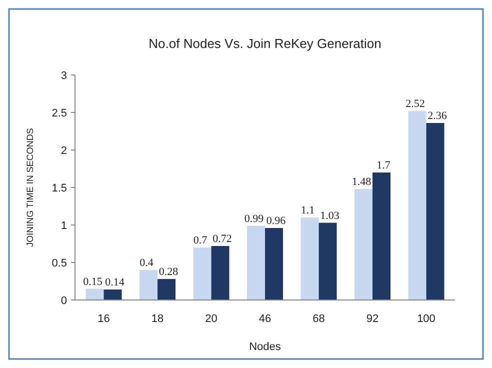 Image resolution: width=492 pixels, height=368 pixels. What do you see at coordinates (265, 319) in the screenshot?
I see `x-tick-label: 46` at bounding box center [265, 319].